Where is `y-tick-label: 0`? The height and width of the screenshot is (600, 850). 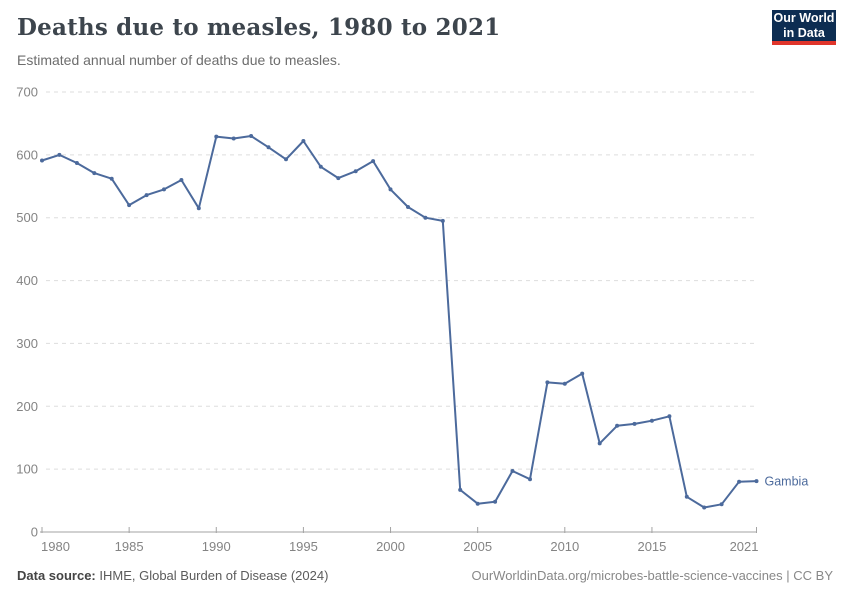
y-tick-label: 0 is located at coordinates (34, 532).